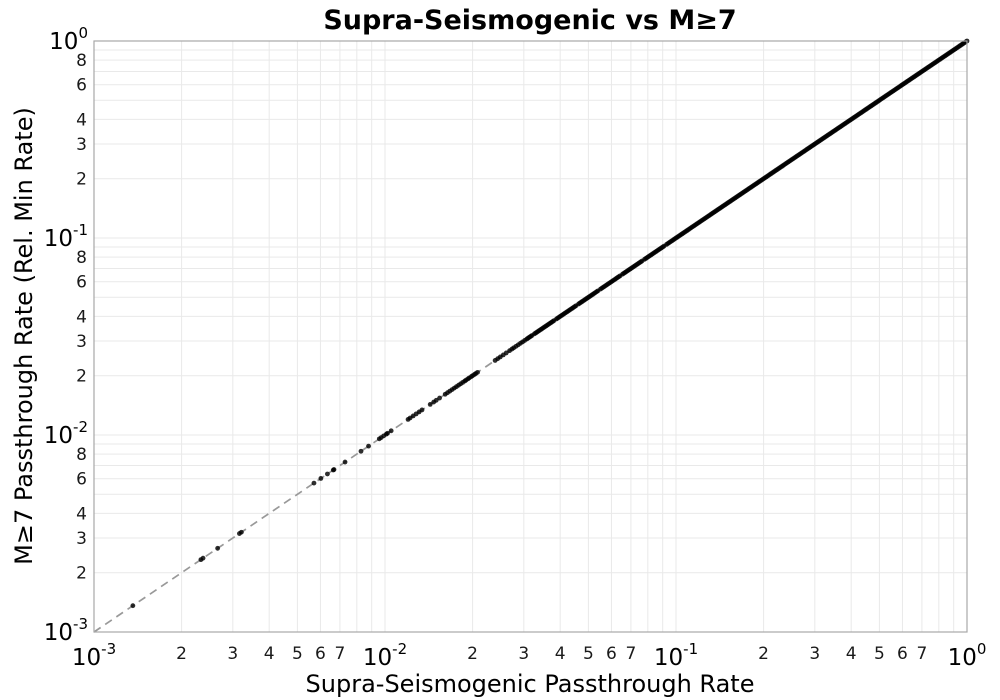 This screenshot has width=1000, height=700. What do you see at coordinates (676, 655) in the screenshot?
I see `x-major-tick-label: 10⁻¹` at bounding box center [676, 655].